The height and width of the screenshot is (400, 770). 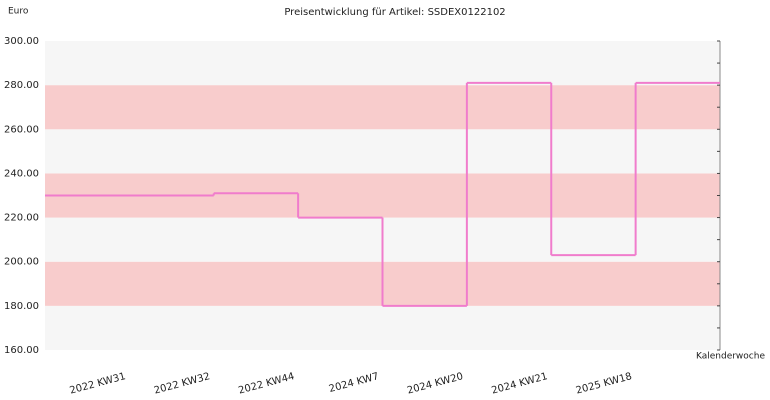 What do you see at coordinates (21, 350) in the screenshot?
I see `y-tick-label: 160.00` at bounding box center [21, 350].